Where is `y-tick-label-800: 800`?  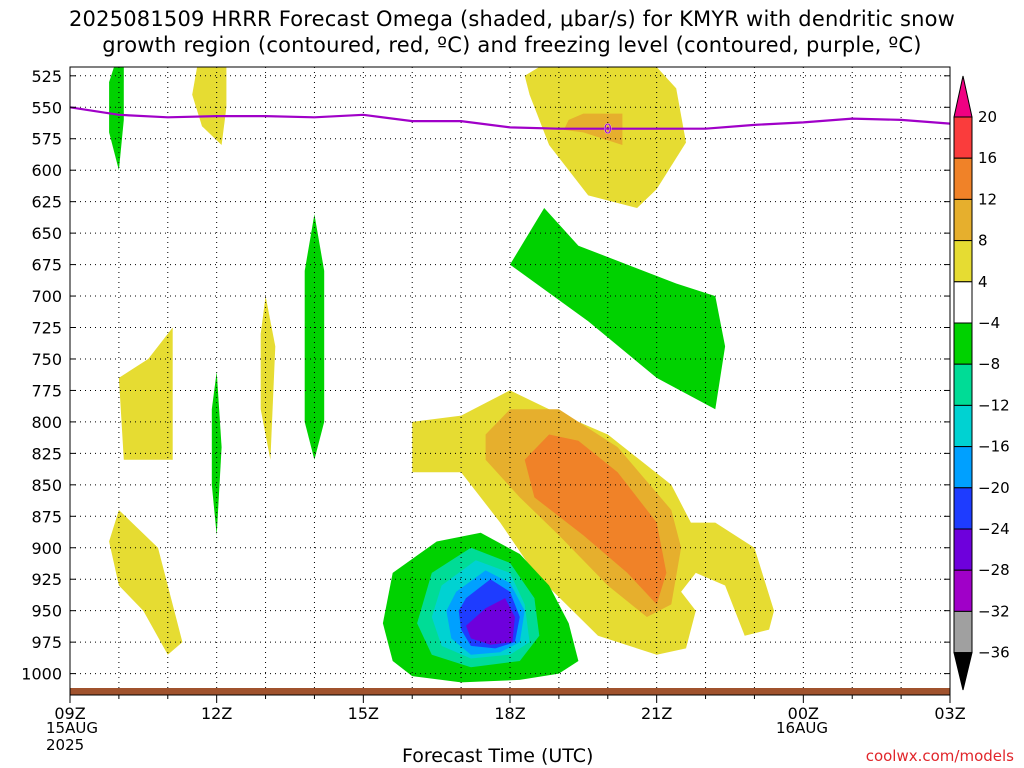
y-tick-label-800: 800 is located at coordinates (46, 422).